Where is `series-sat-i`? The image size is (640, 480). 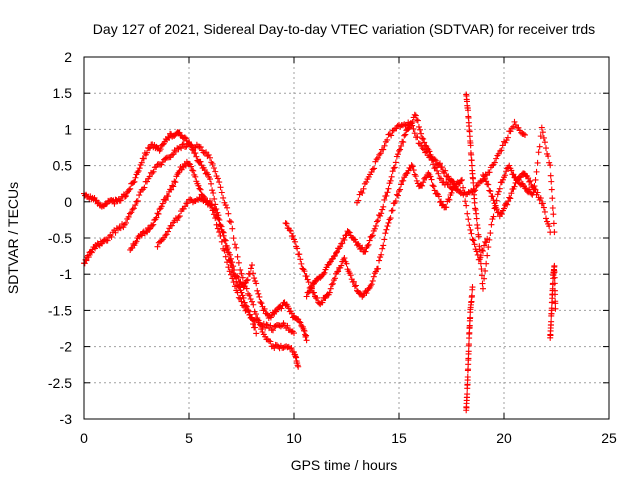
series-sat-i is located at coordinates (469, 349).